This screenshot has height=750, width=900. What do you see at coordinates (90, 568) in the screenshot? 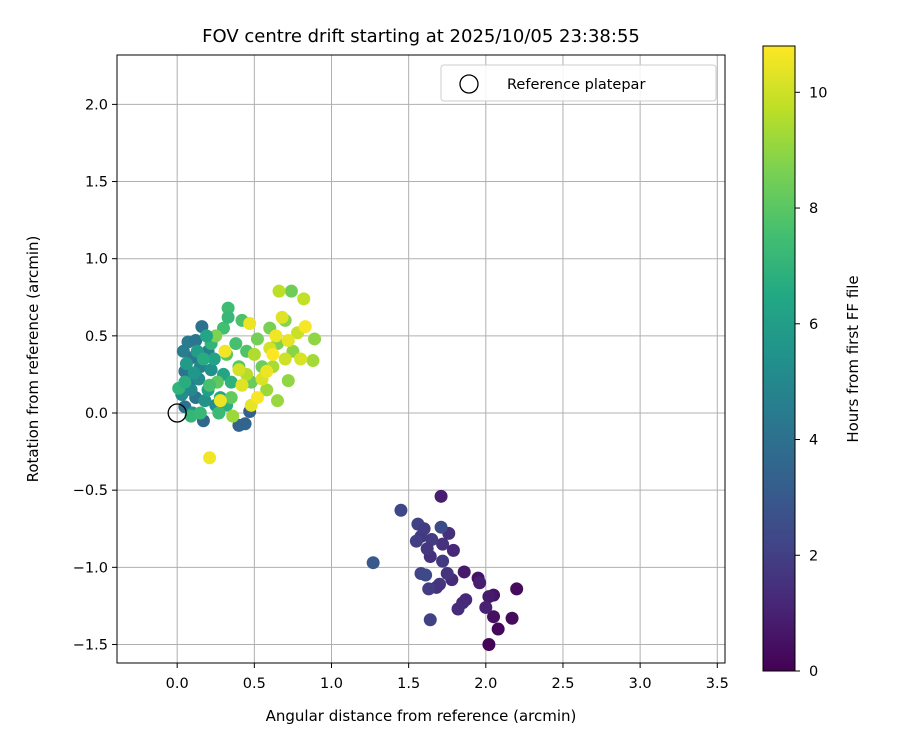
I see `y-tick-label: −1.0` at bounding box center [90, 568].